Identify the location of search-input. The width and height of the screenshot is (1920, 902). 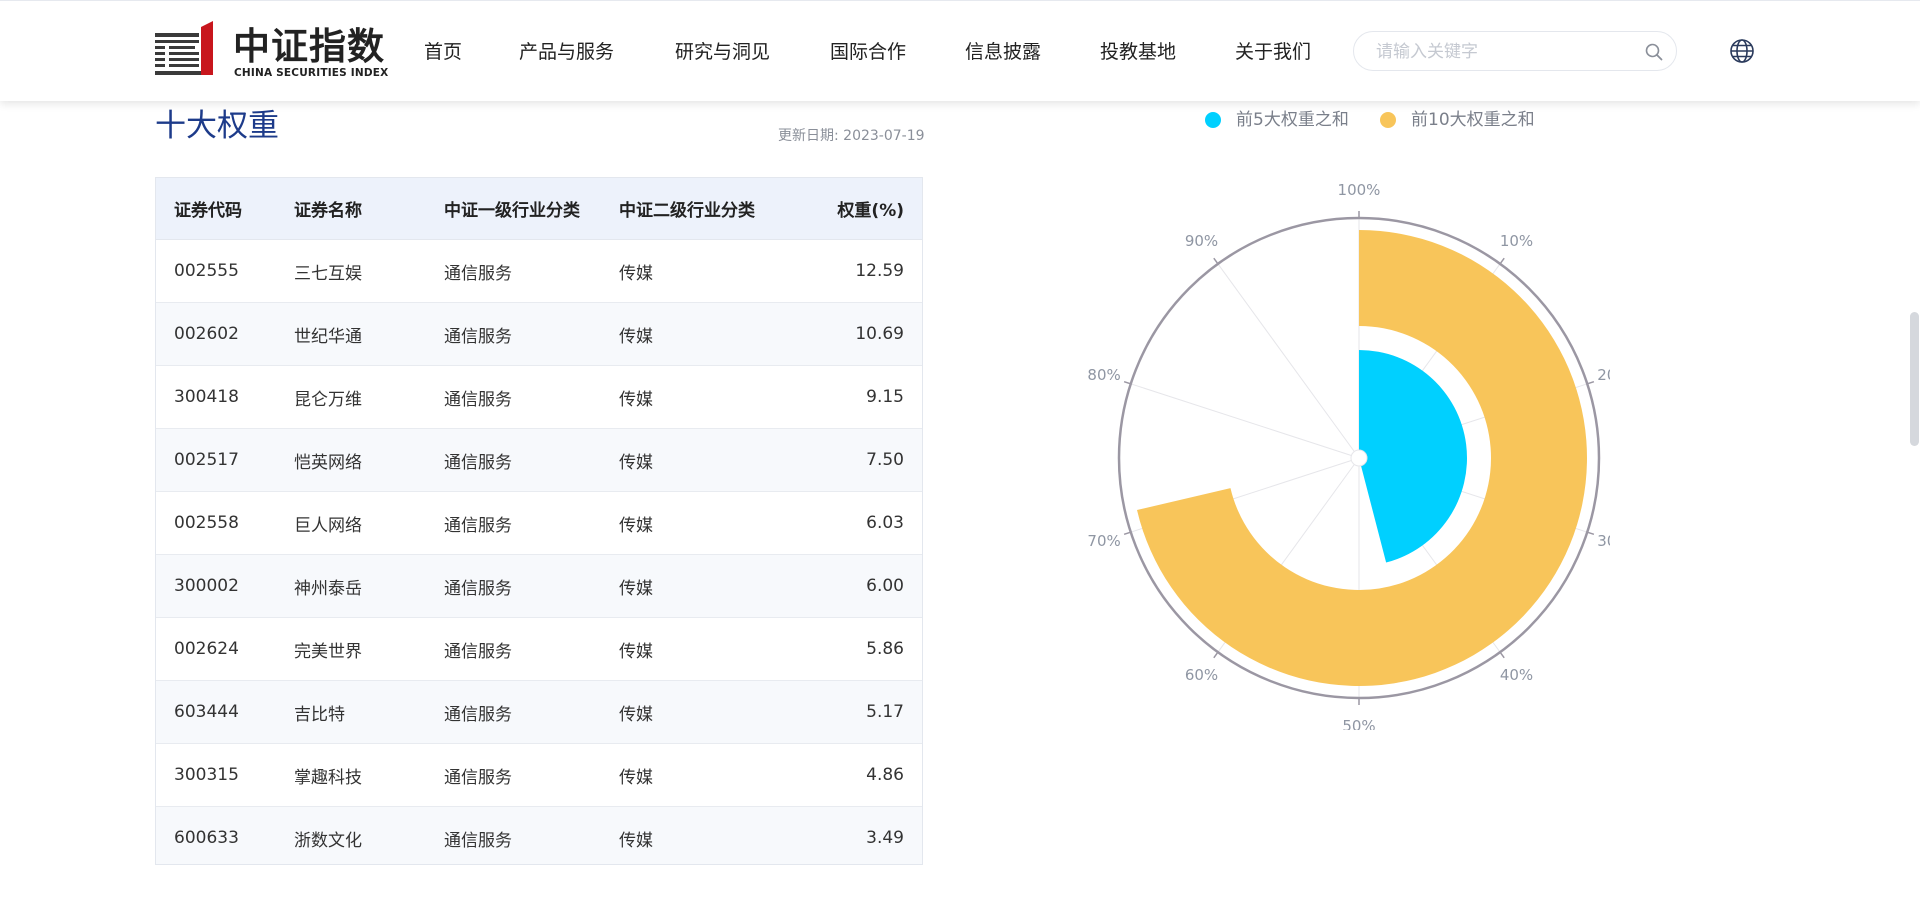
(1501, 52).